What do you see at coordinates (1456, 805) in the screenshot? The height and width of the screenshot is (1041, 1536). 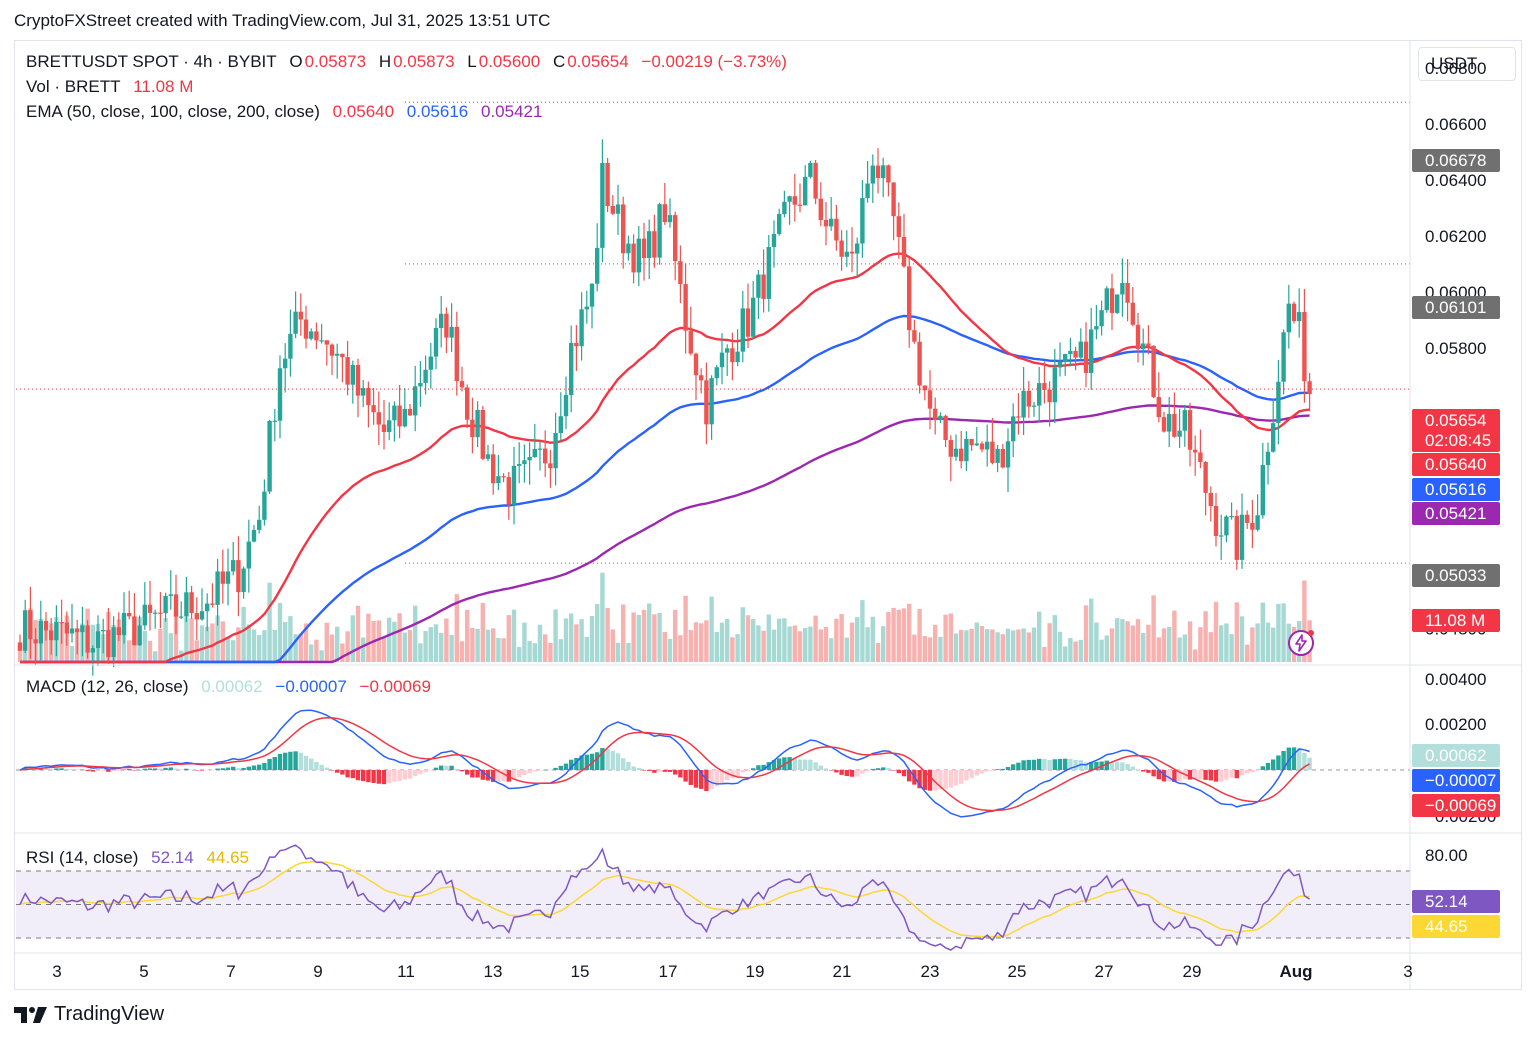 I see `macd-tag-bg` at bounding box center [1456, 805].